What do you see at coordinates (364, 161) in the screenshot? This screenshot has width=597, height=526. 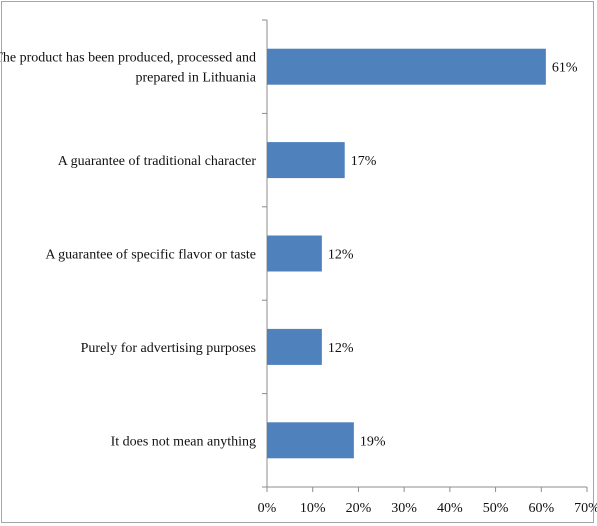 I see `data-label: 17%` at bounding box center [364, 161].